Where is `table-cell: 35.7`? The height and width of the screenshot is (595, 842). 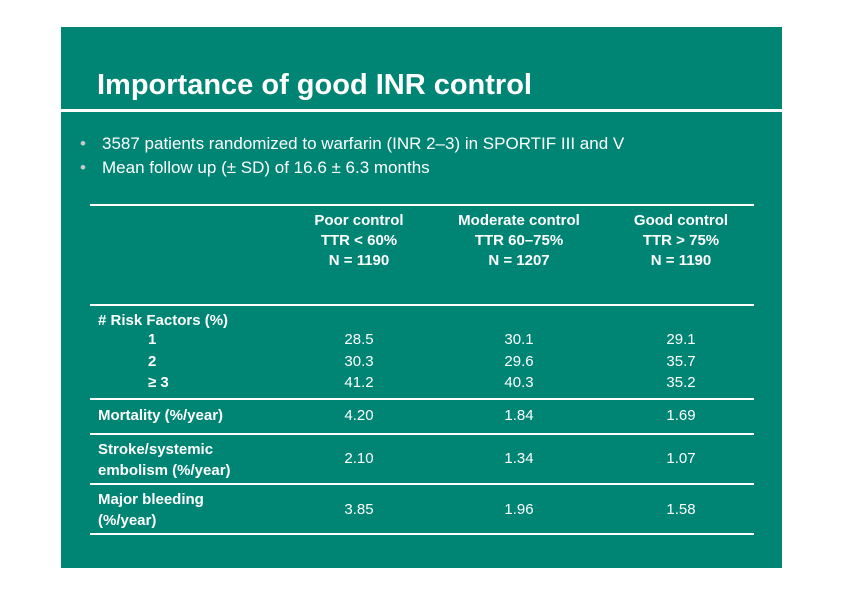 table-cell: 35.7 is located at coordinates (681, 361).